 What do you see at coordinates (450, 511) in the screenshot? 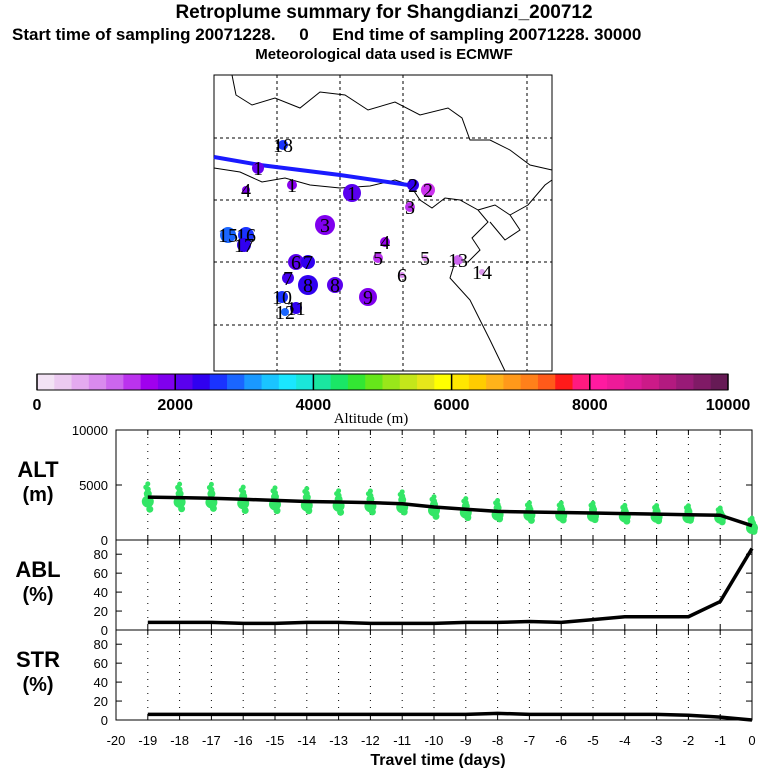
I see `panel-line-alt` at bounding box center [450, 511].